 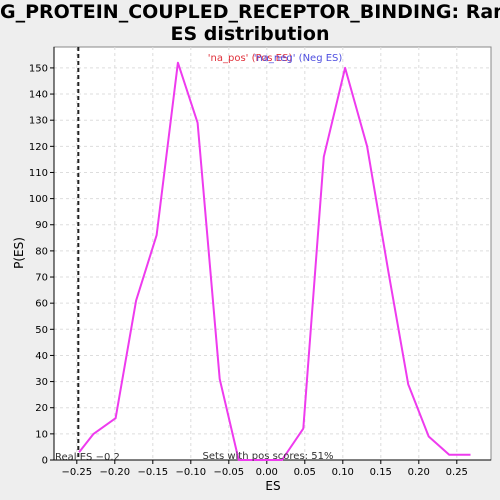 What do you see at coordinates (250, 34) in the screenshot?
I see `chart-title-line-2: ES distribution` at bounding box center [250, 34].